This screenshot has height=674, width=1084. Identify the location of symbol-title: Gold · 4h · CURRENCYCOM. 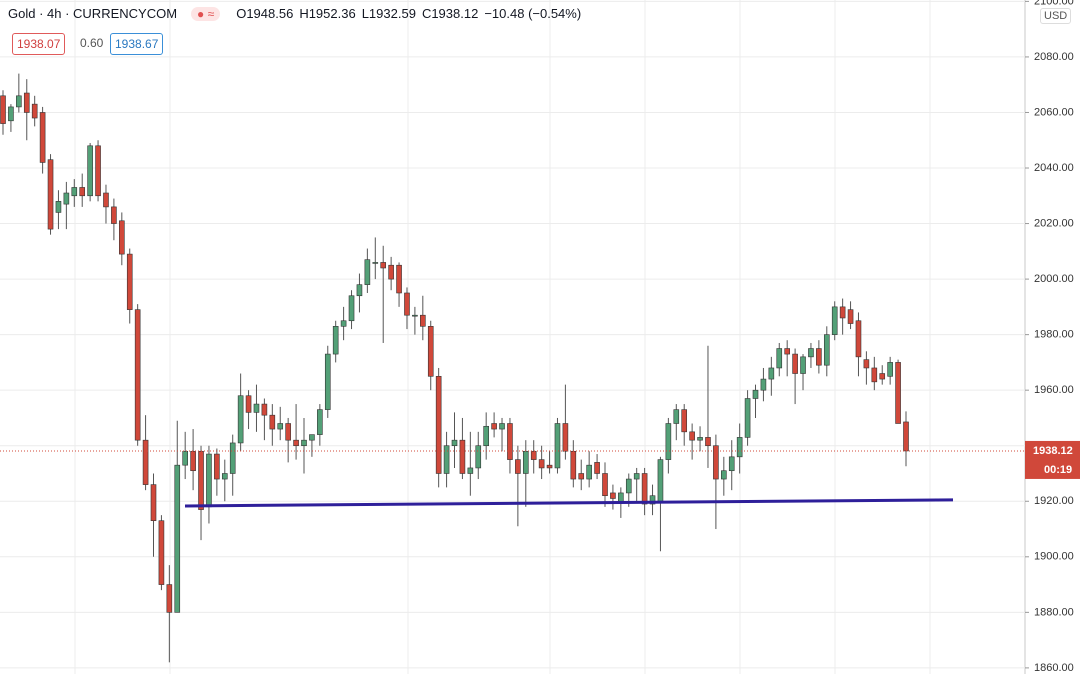
(93, 13).